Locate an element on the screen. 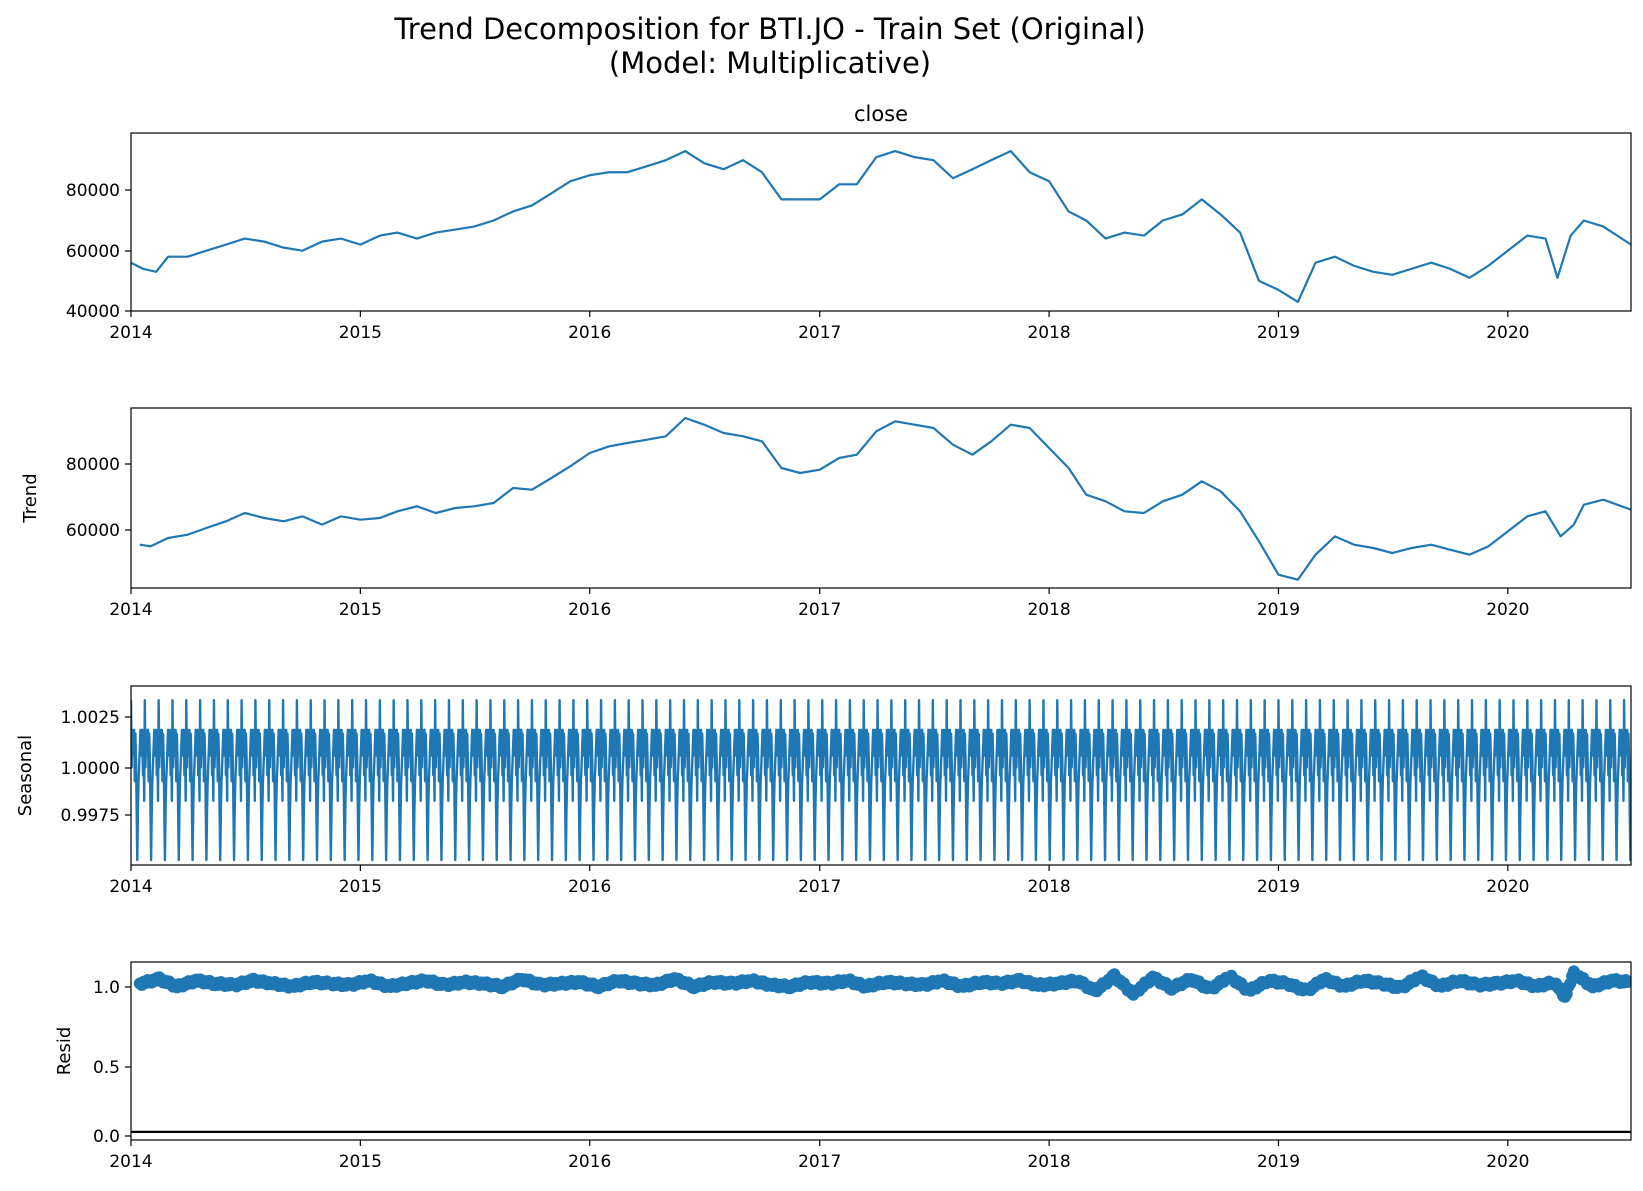  seasonal-series is located at coordinates (881, 780).